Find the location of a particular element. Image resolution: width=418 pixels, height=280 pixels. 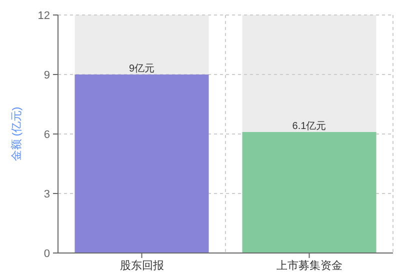

y-axis-title: 金额 (亿元) is located at coordinates (16, 134).